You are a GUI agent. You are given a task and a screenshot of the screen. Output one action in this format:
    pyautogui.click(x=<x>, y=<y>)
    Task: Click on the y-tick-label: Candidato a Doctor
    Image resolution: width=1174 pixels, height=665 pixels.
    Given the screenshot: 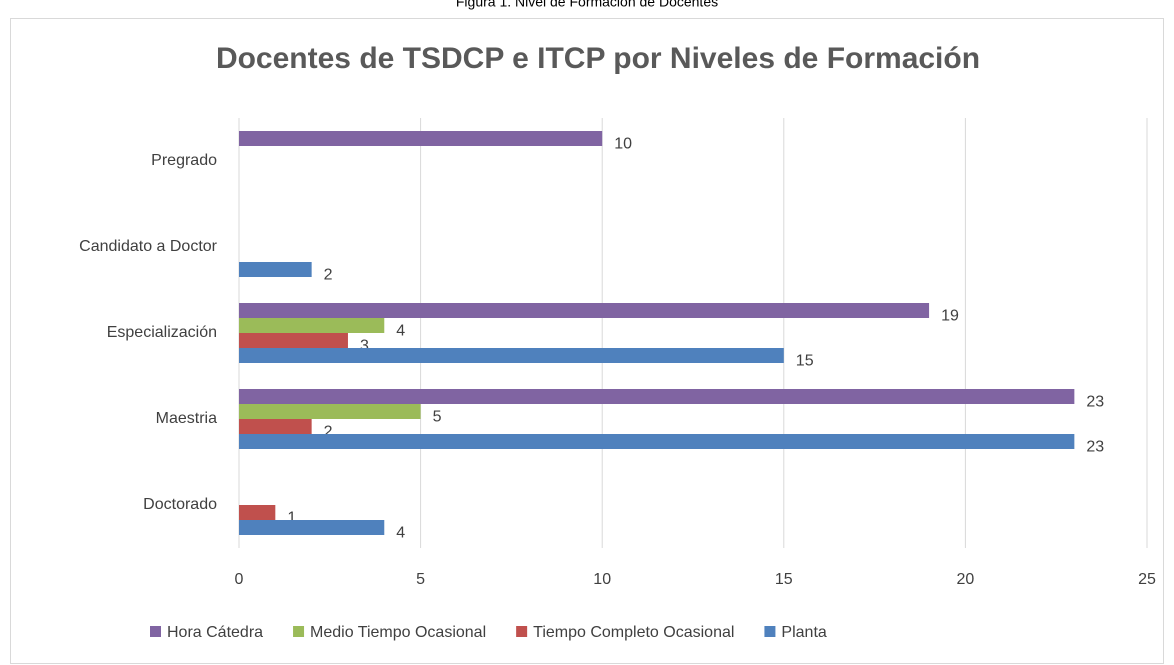 What is the action you would take?
    pyautogui.click(x=148, y=246)
    